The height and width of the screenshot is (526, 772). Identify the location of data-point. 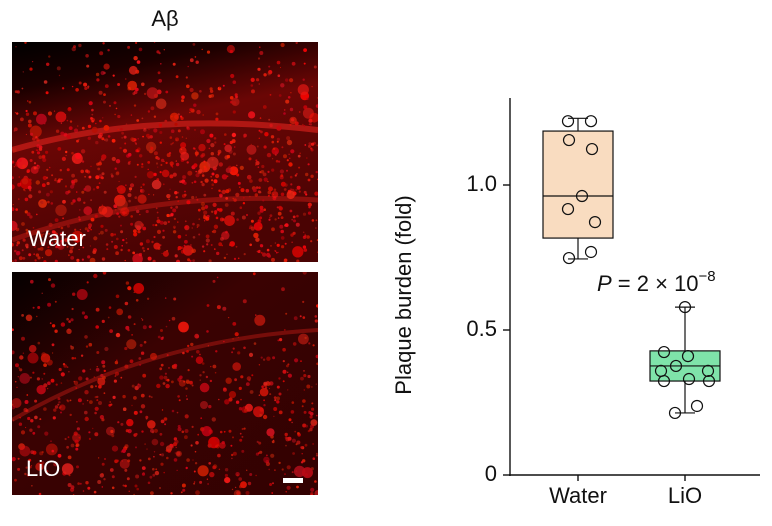
(676, 366).